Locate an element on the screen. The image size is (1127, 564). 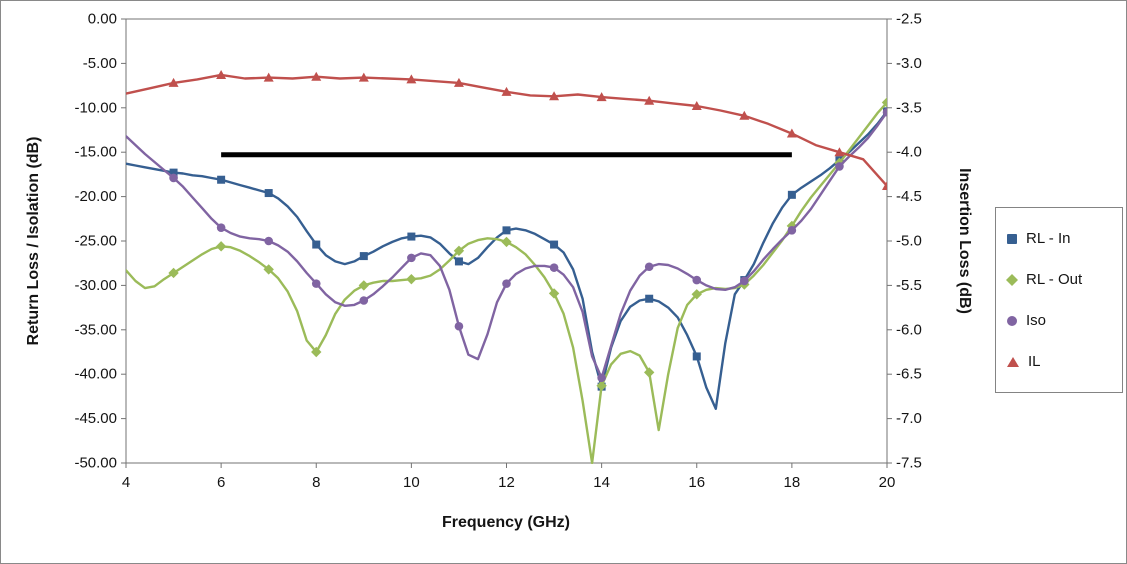
legend-triangle-marker-icon is located at coordinates (1013, 361).